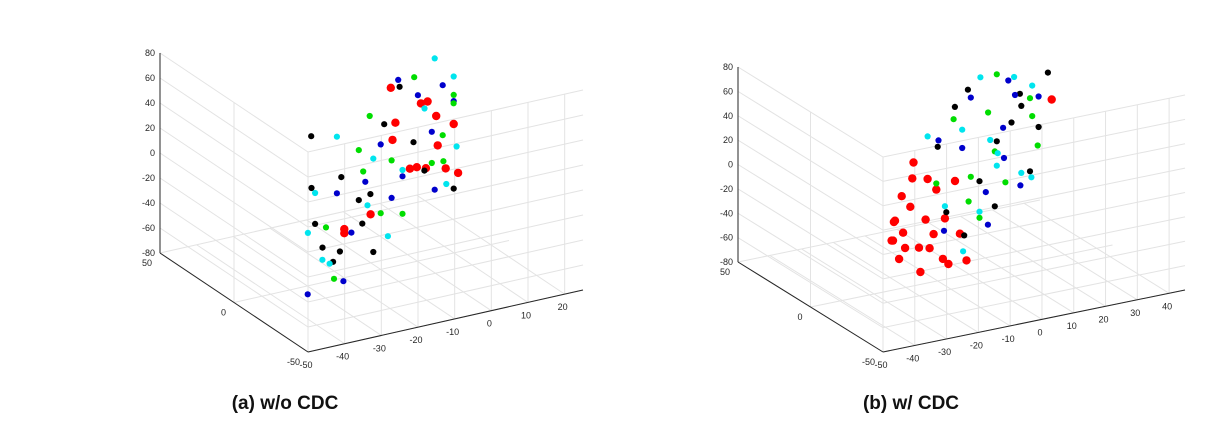 This screenshot has height=424, width=1224. I want to click on y-tick-label: -40, so click(912, 358).